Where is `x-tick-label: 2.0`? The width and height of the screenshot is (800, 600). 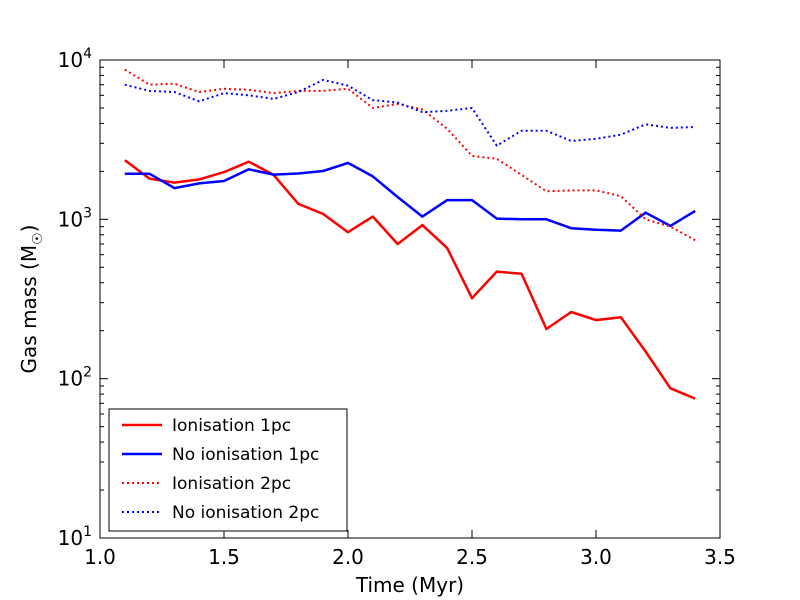 x-tick-label: 2.0 is located at coordinates (348, 557).